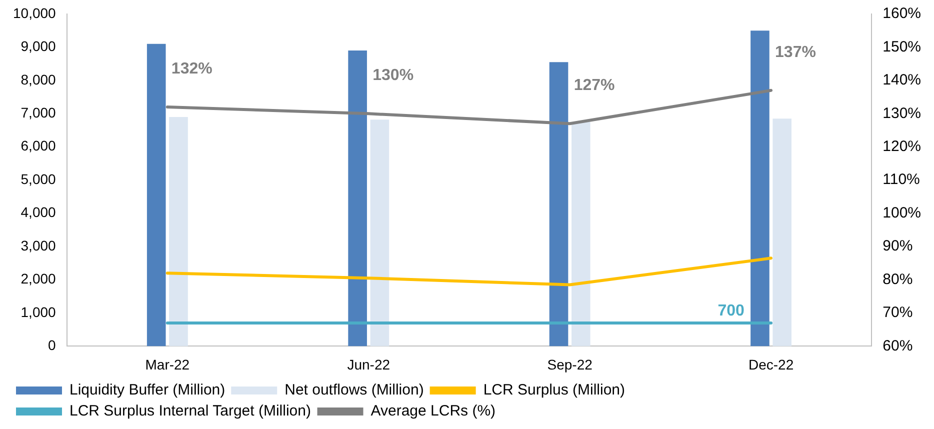 The image size is (934, 429). Describe the element at coordinates (354, 390) in the screenshot. I see `legend-label: Net outflows (Million)` at that location.